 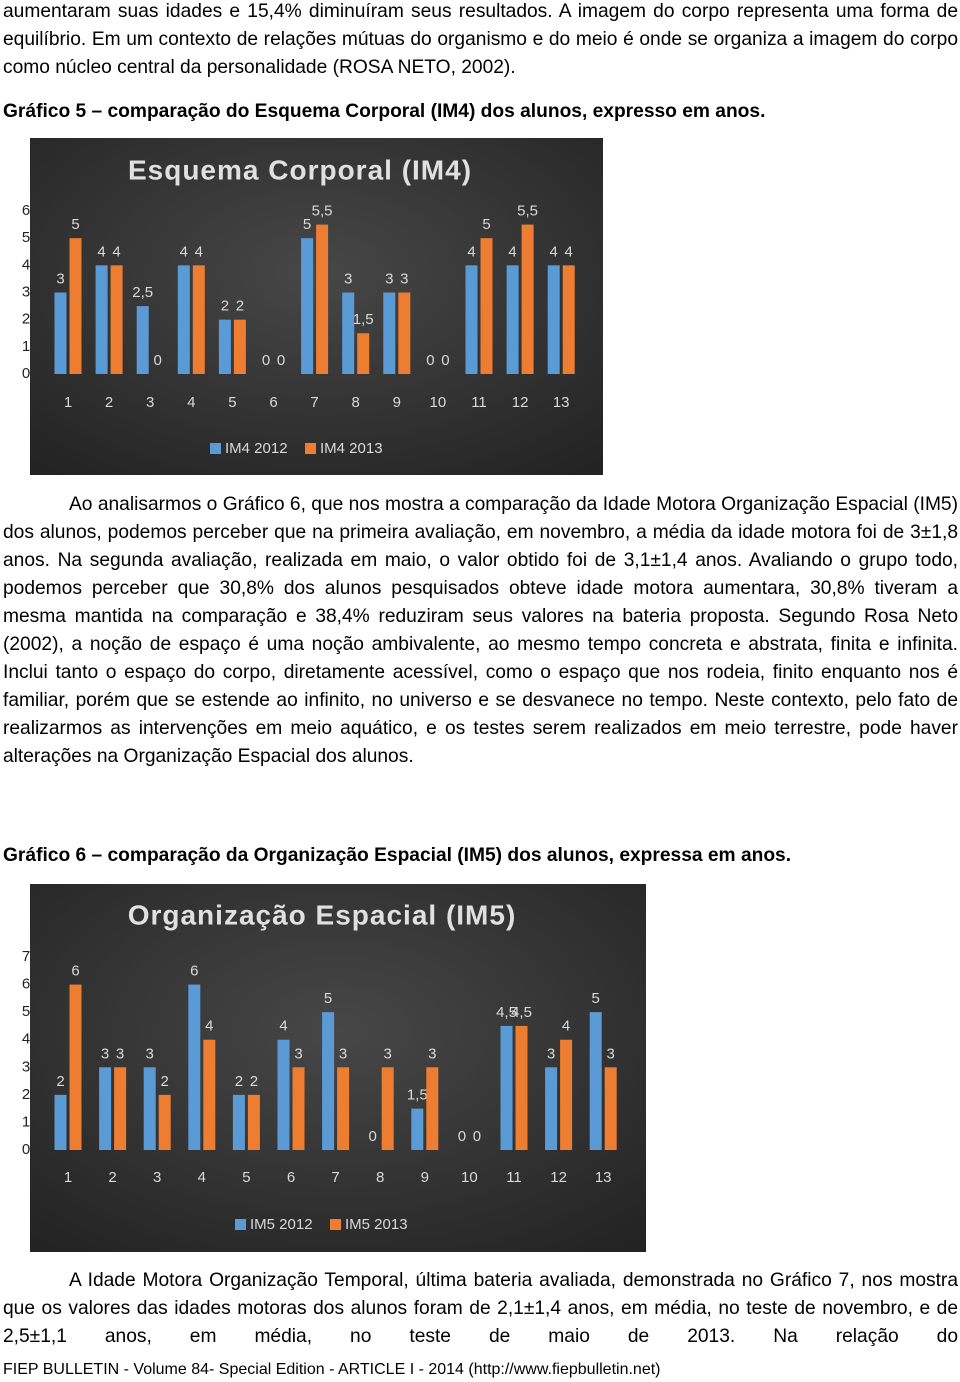 I want to click on legend-label: IM5 2013, so click(x=376, y=1224).